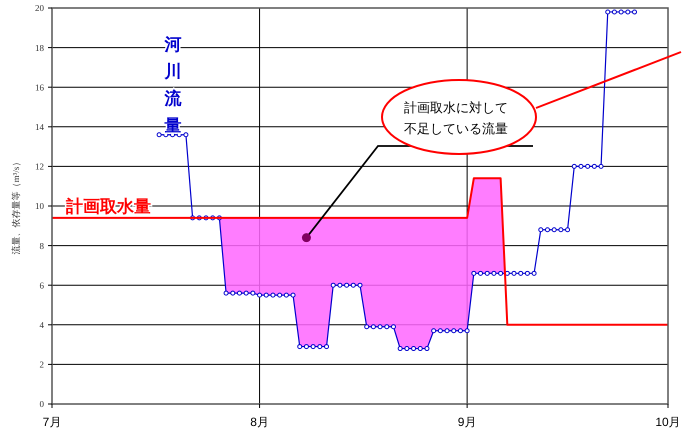  What do you see at coordinates (42, 325) in the screenshot?
I see `y-tick-label: 4` at bounding box center [42, 325].